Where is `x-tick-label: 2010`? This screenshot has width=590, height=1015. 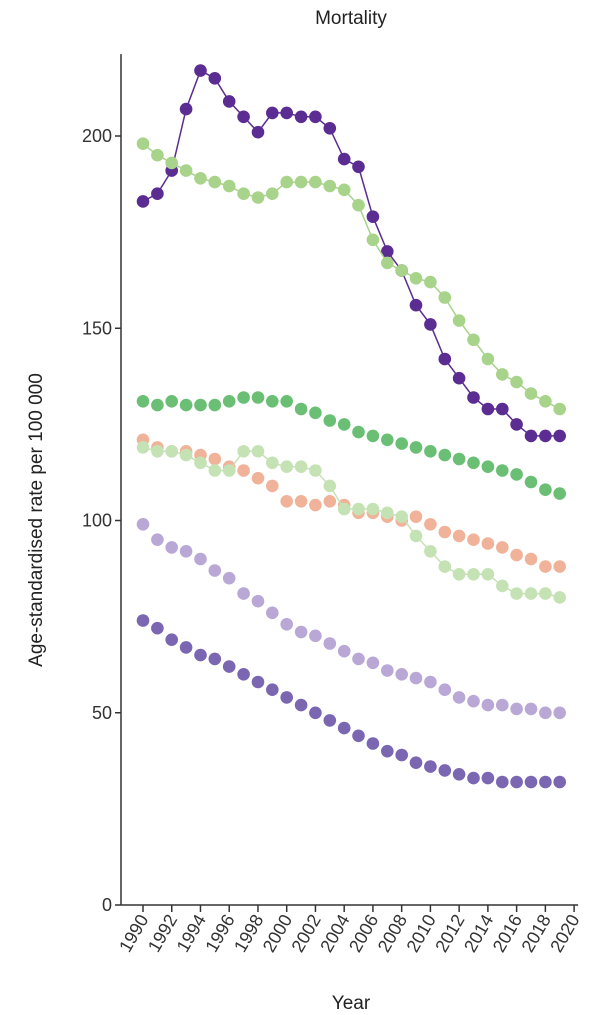
x-tick-label: 2010 is located at coordinates (421, 933).